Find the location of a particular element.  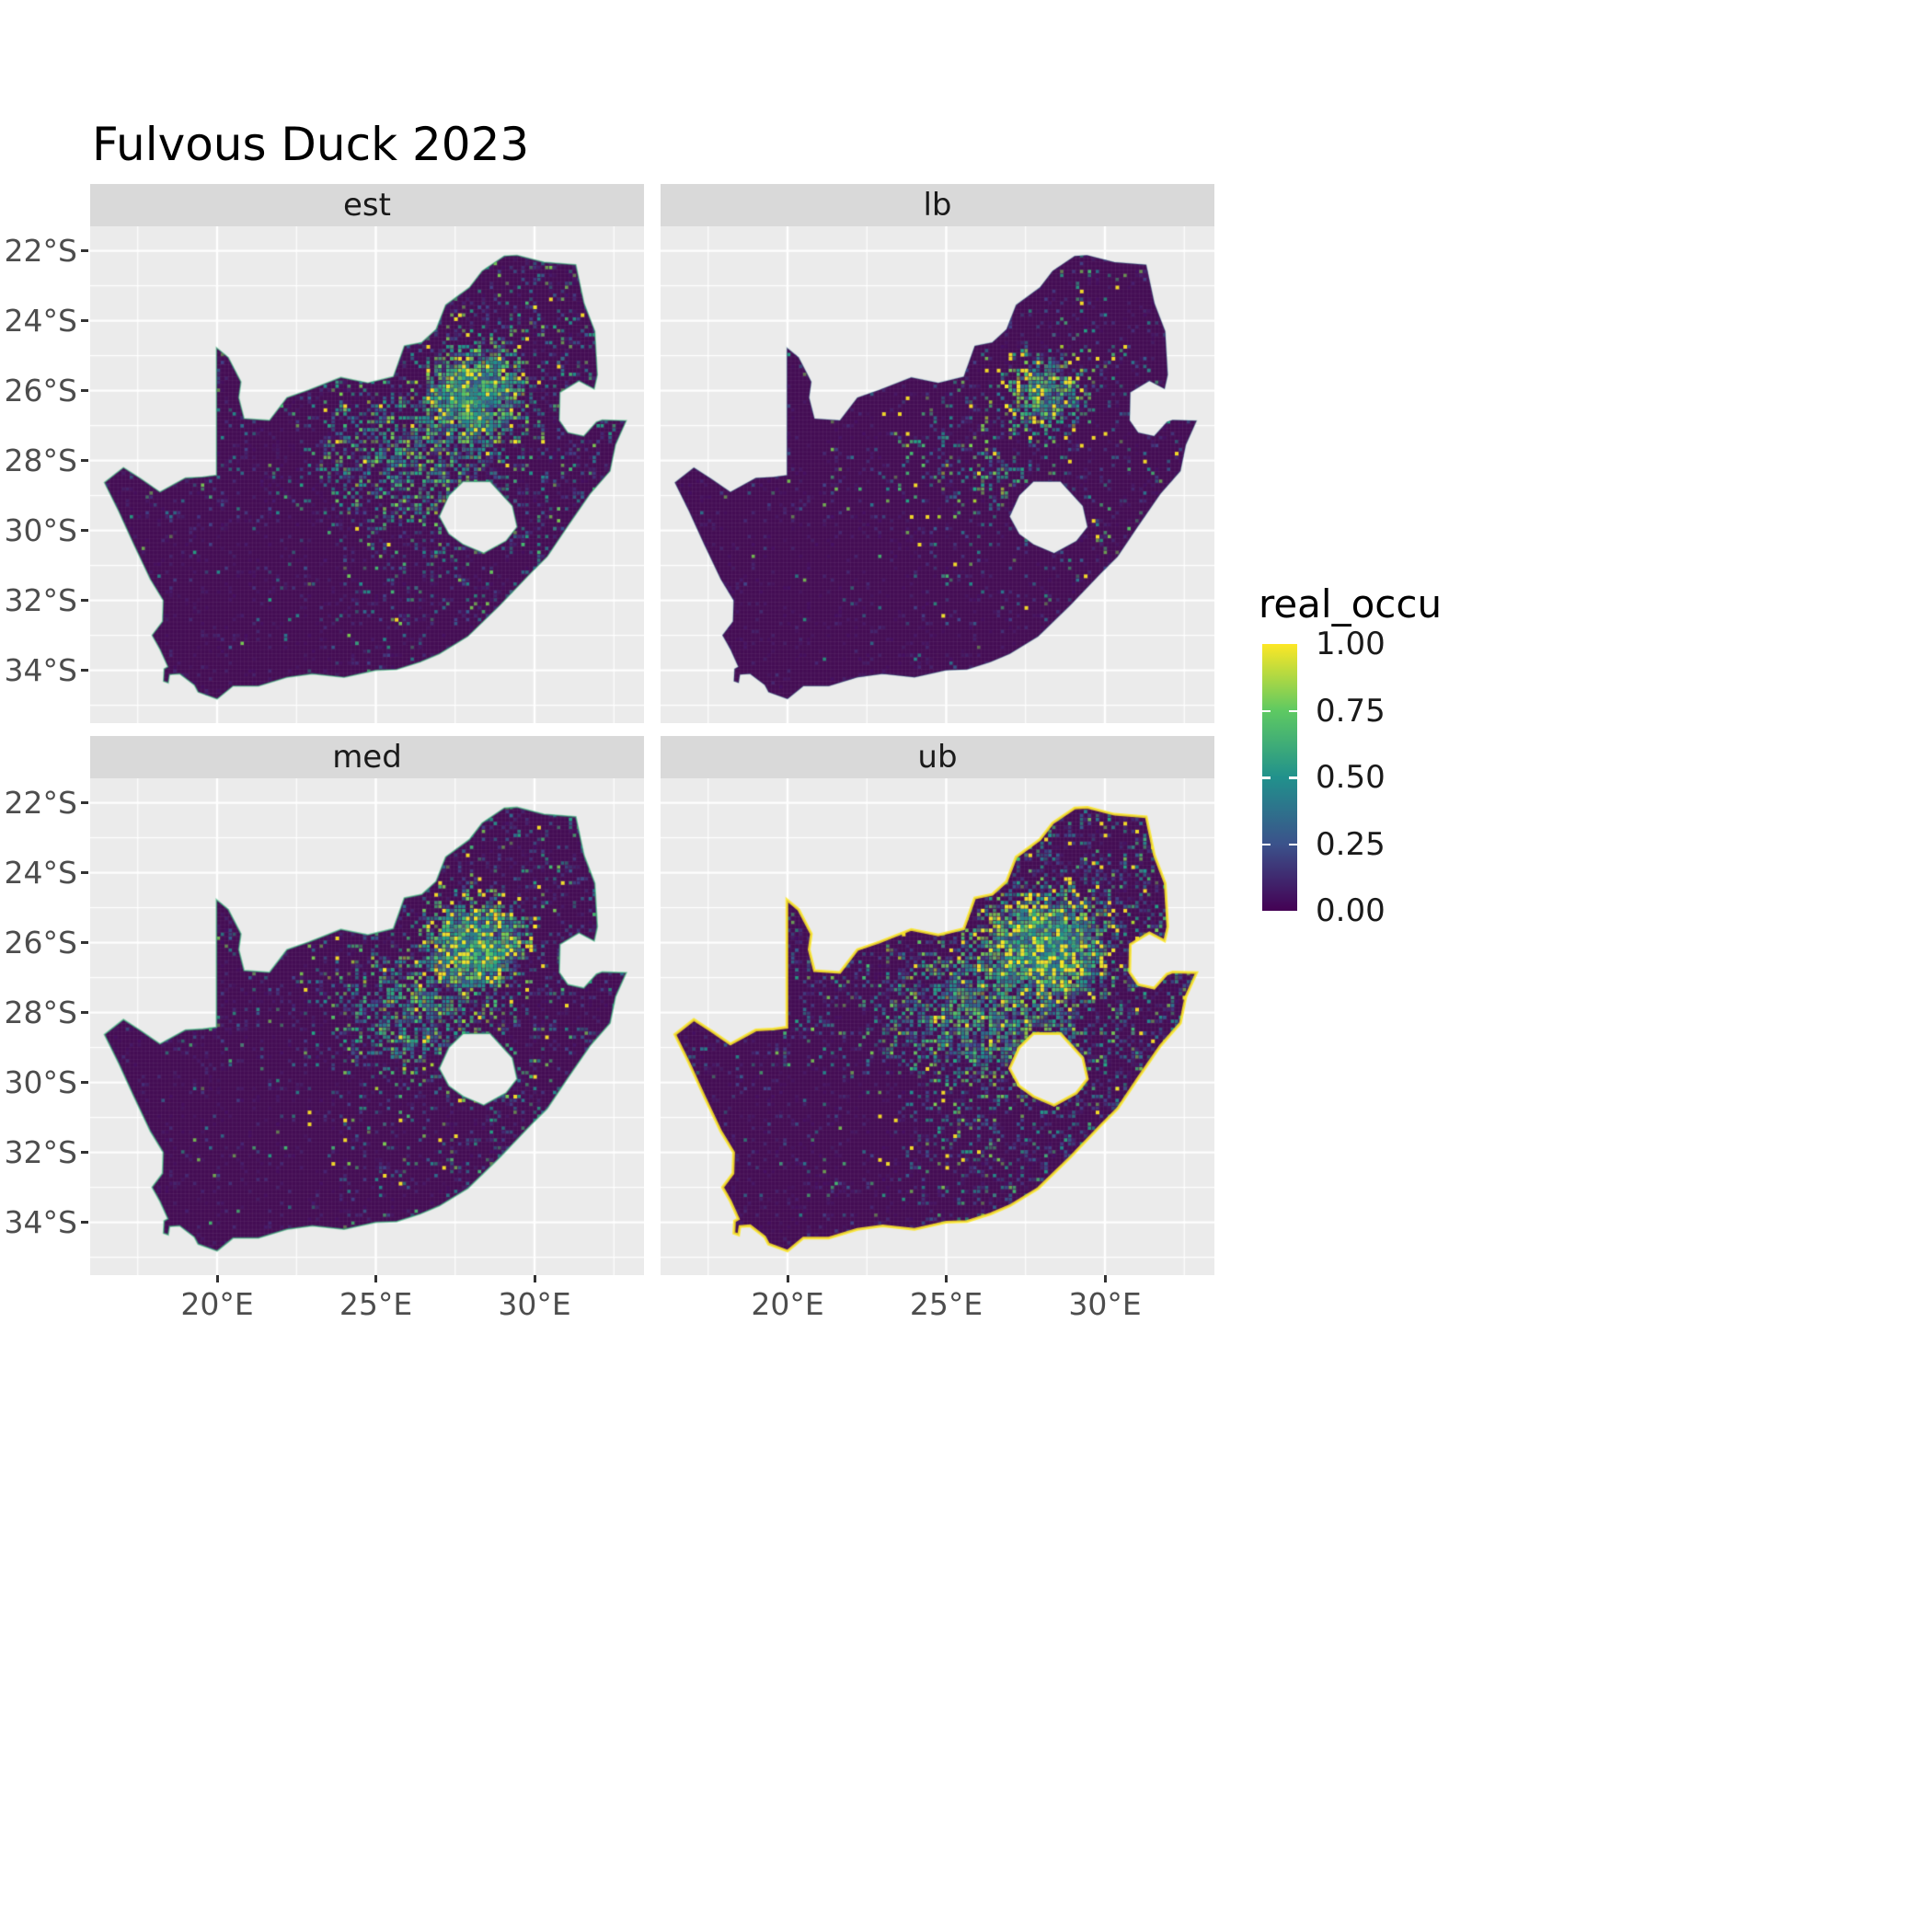

map-panel-est is located at coordinates (367, 474).